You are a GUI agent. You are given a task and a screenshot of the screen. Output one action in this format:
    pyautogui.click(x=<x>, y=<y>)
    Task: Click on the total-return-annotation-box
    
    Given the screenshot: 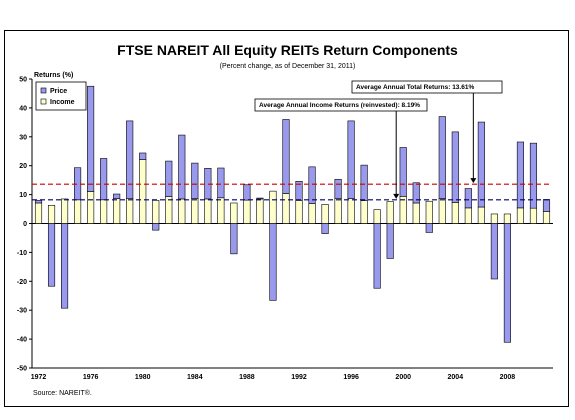 What is the action you would take?
    pyautogui.click(x=427, y=87)
    